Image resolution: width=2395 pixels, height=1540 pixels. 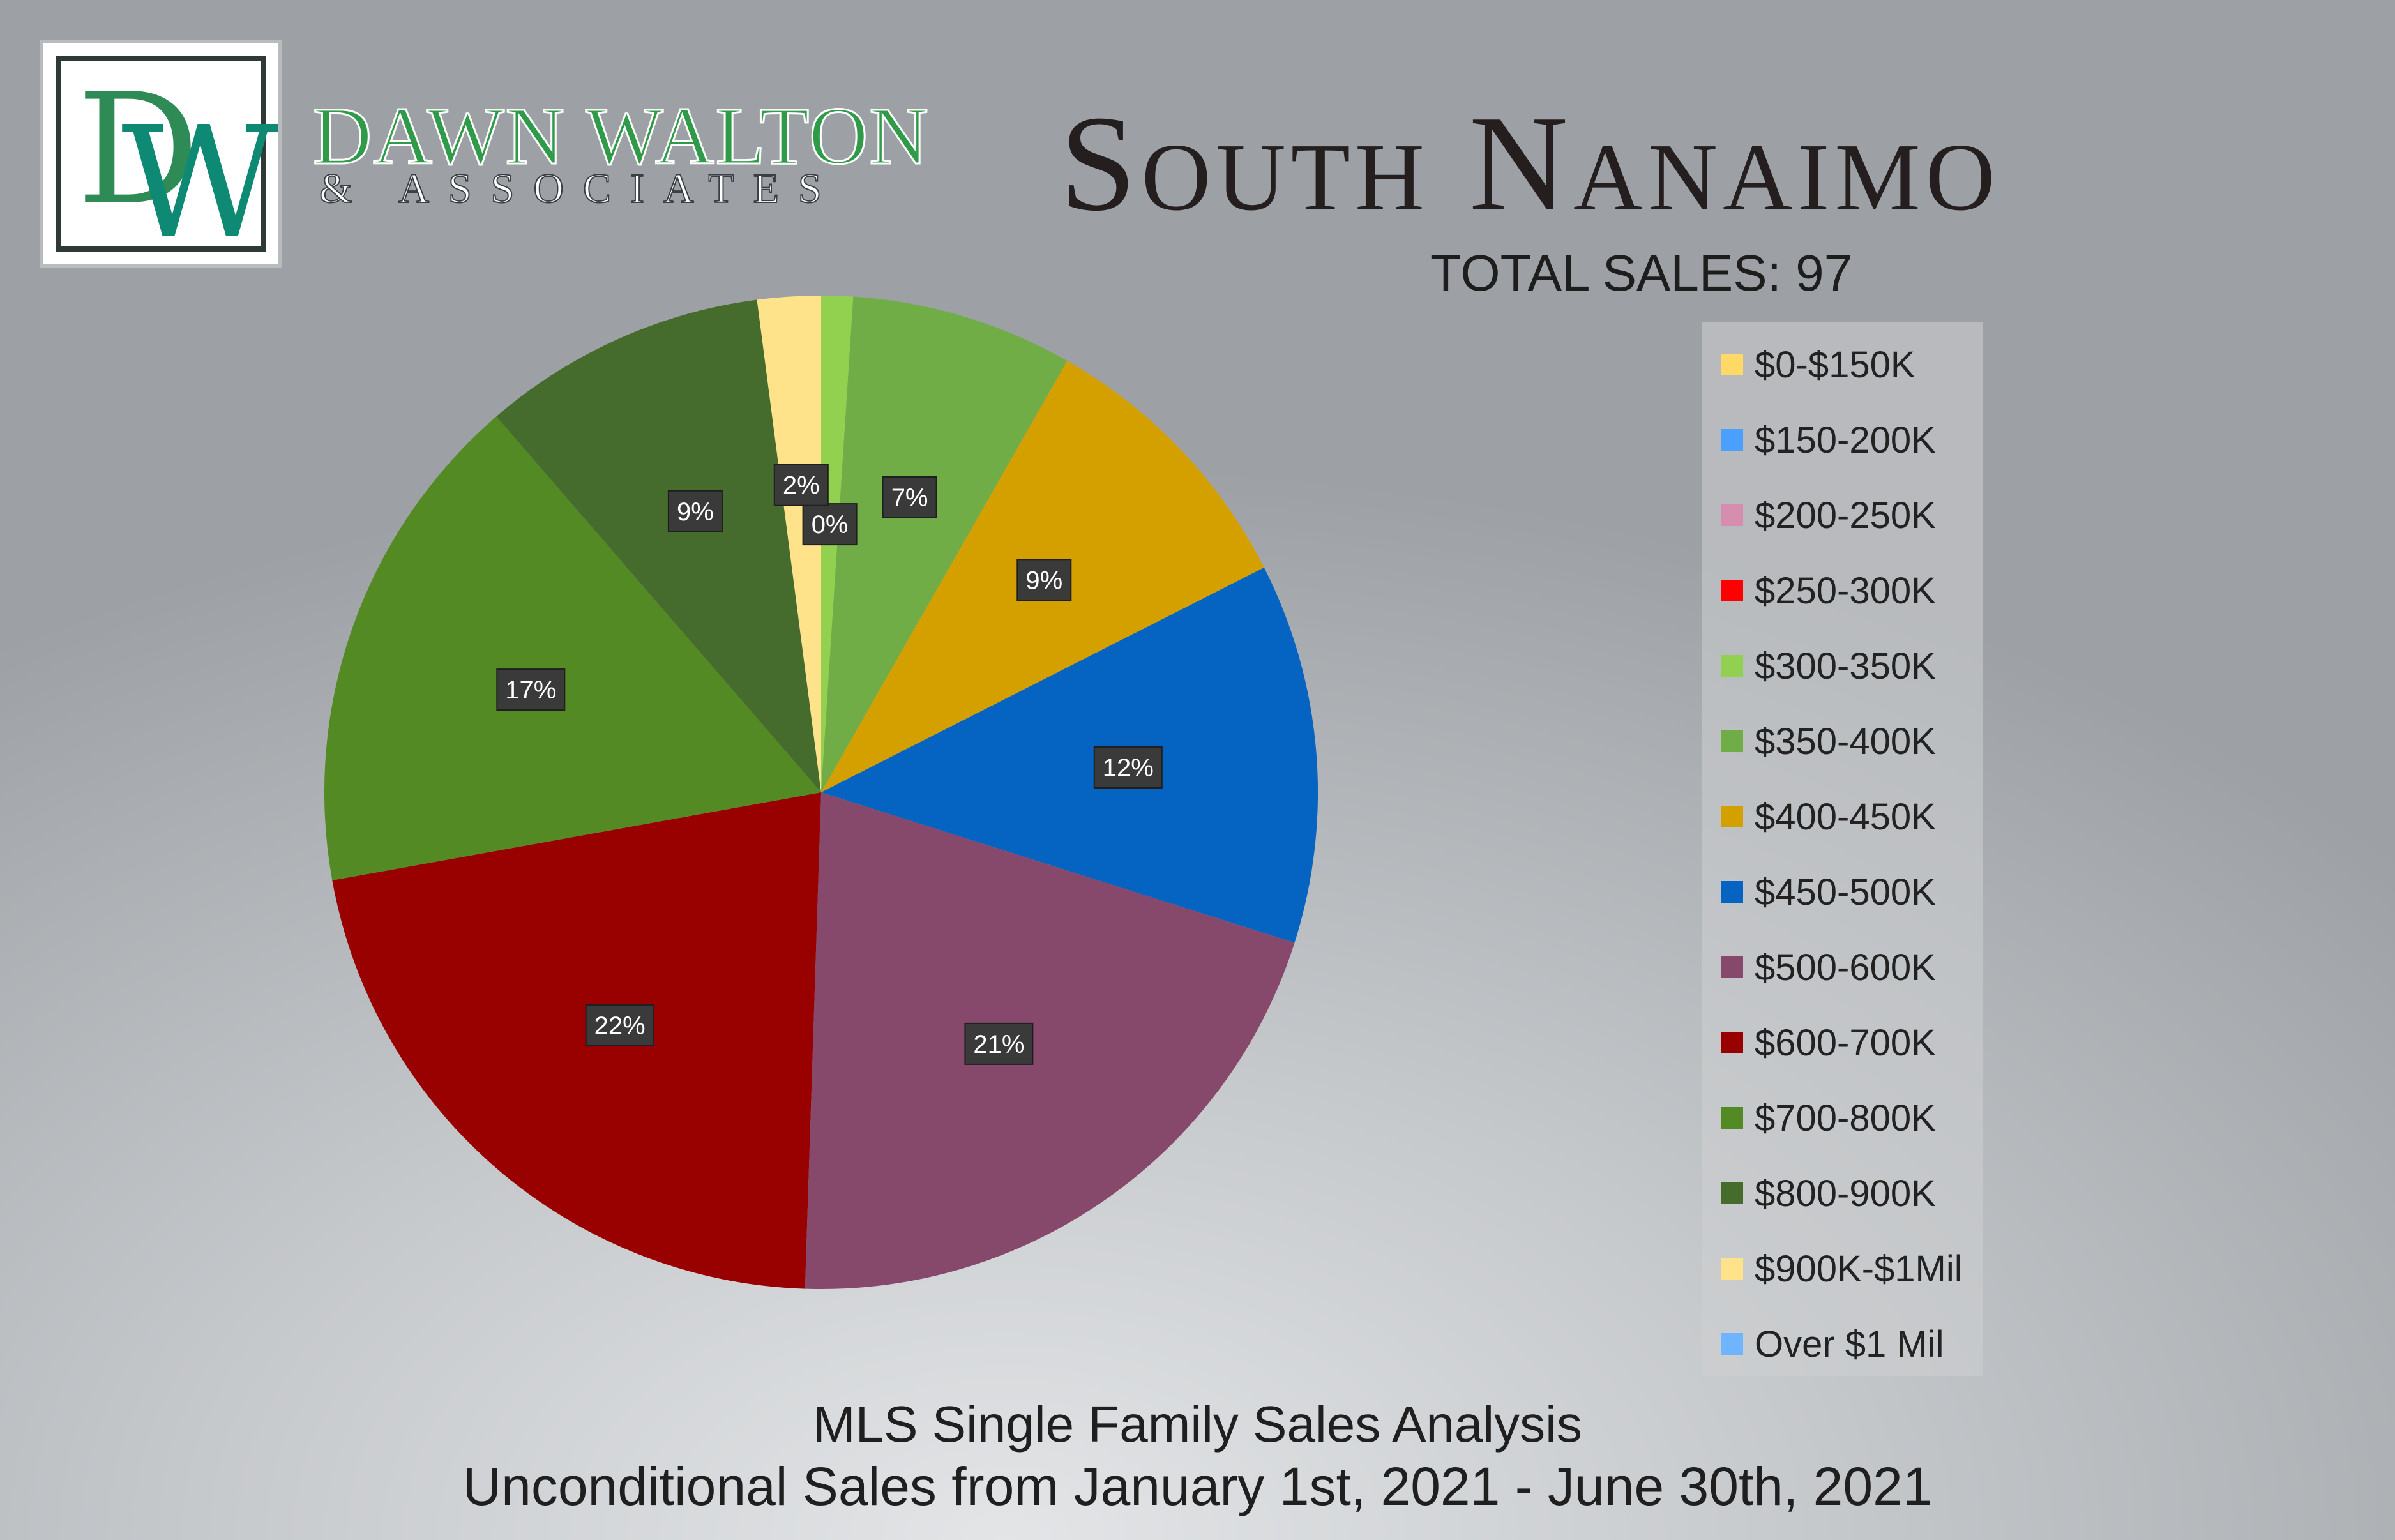 I want to click on legend-label: $300-350K, so click(x=1845, y=666).